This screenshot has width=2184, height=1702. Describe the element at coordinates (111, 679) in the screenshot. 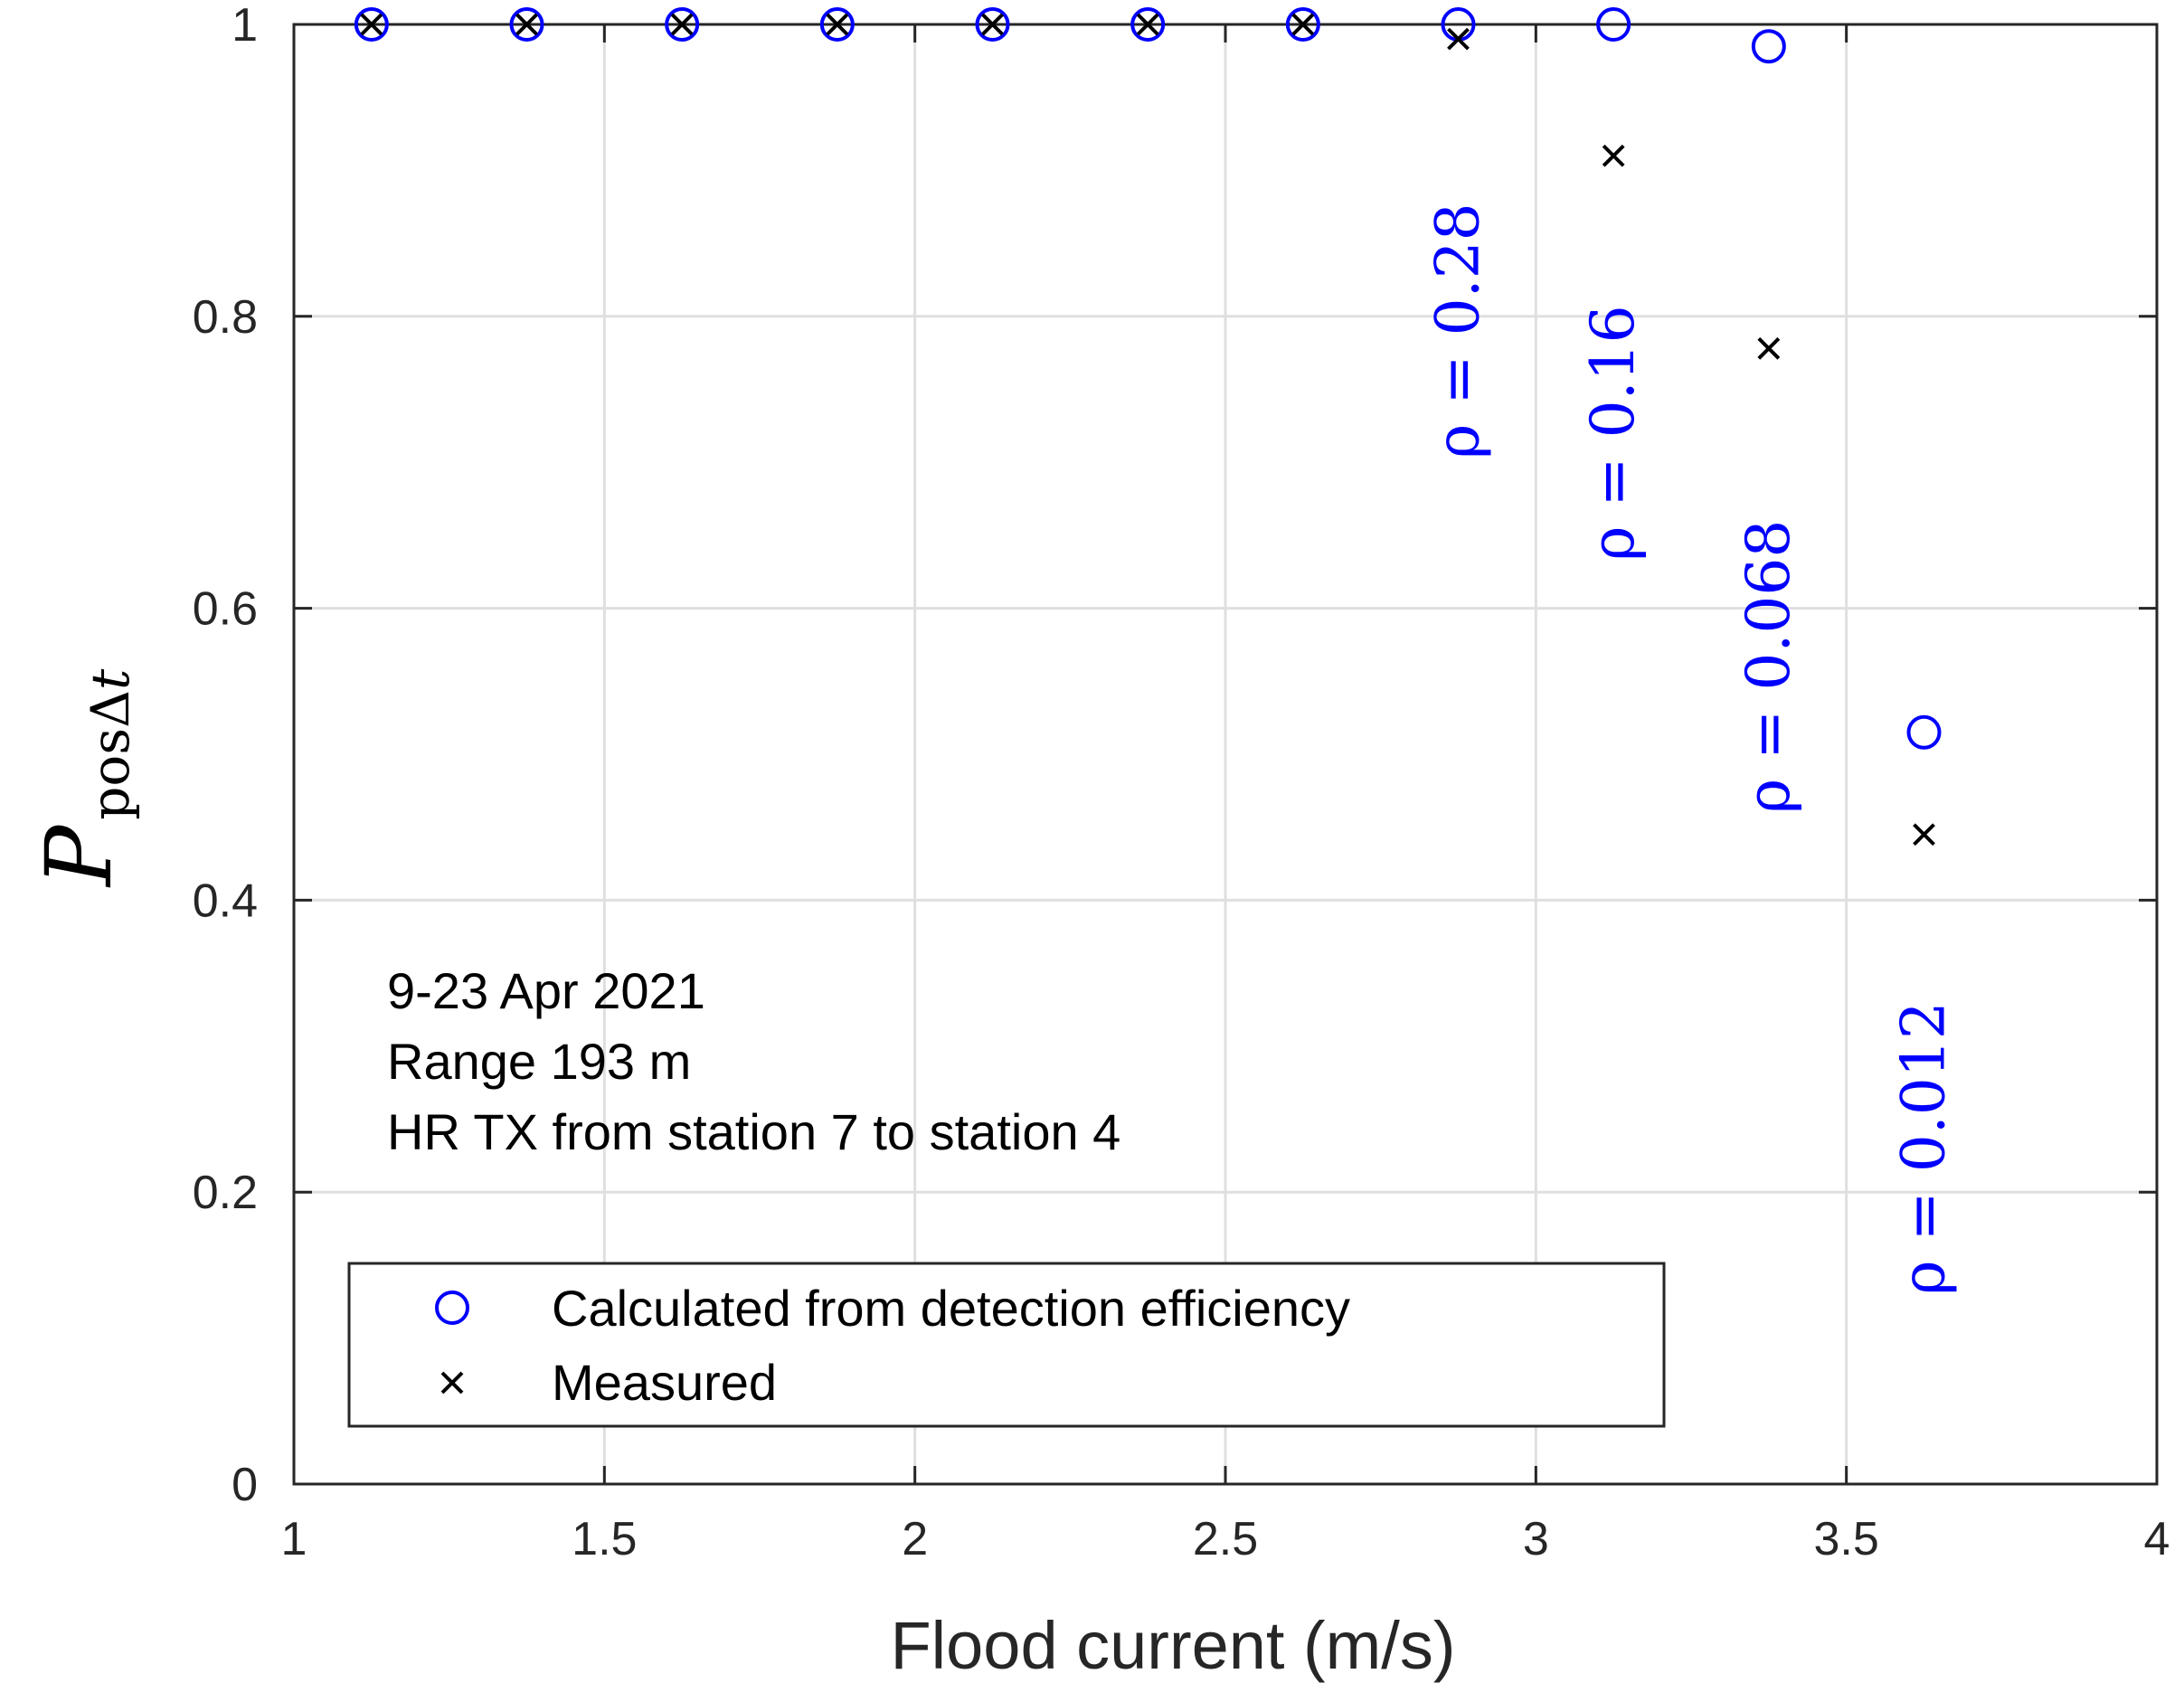

I see `y-axis-title-sub-italic: t` at that location.